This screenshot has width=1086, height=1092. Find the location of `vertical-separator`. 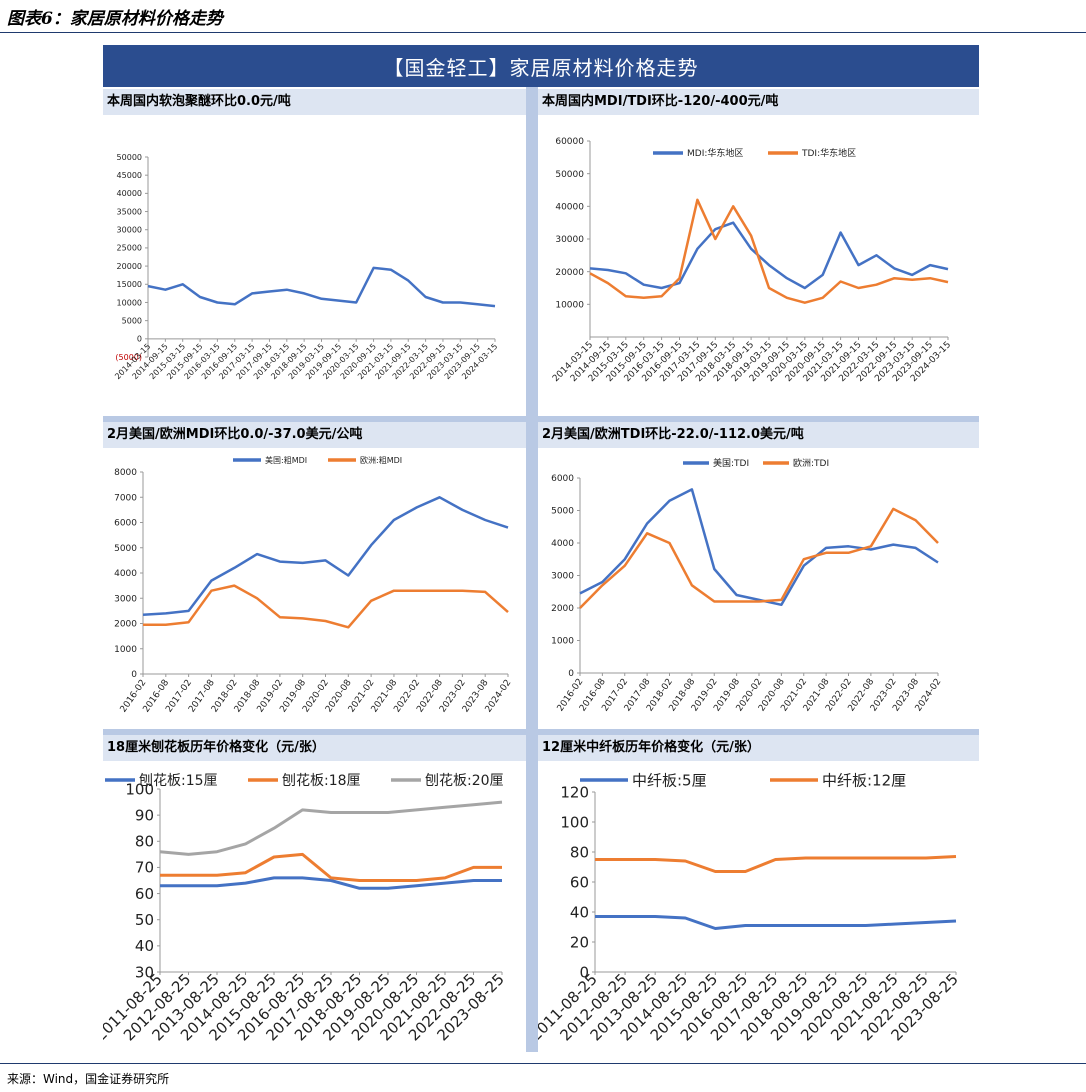

vertical-separator is located at coordinates (532, 569).